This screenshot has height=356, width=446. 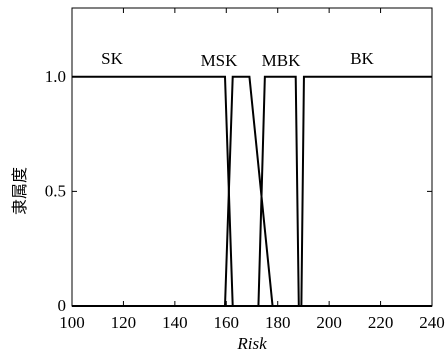 I want to click on series-label-layer: SK MSK MBK BK, so click(x=237, y=59).